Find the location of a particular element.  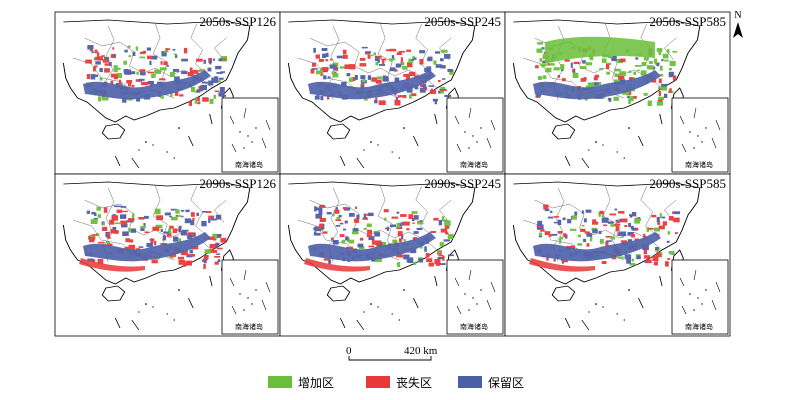

north-arrow-label: N is located at coordinates (737, 15).